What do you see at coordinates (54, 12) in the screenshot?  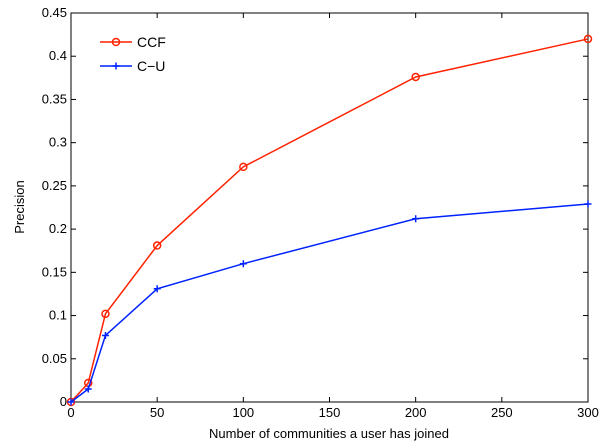 I see `y-tick-label: 0.45` at bounding box center [54, 12].